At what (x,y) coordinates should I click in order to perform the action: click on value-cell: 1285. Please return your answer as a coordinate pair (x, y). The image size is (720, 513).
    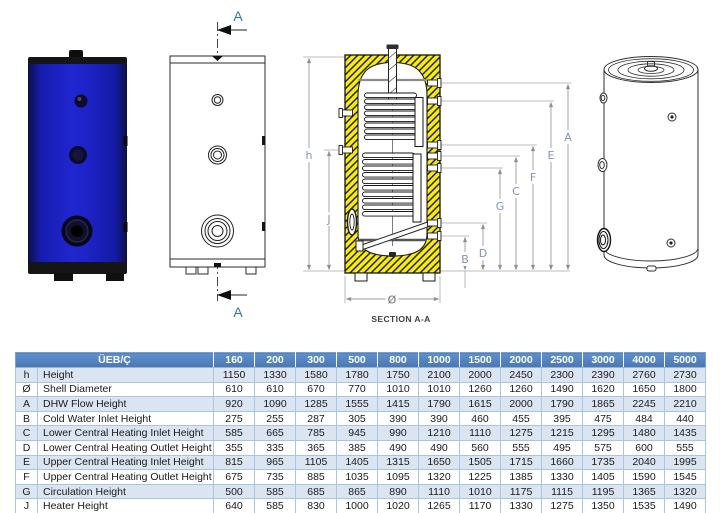
    Looking at the image, I should click on (316, 404).